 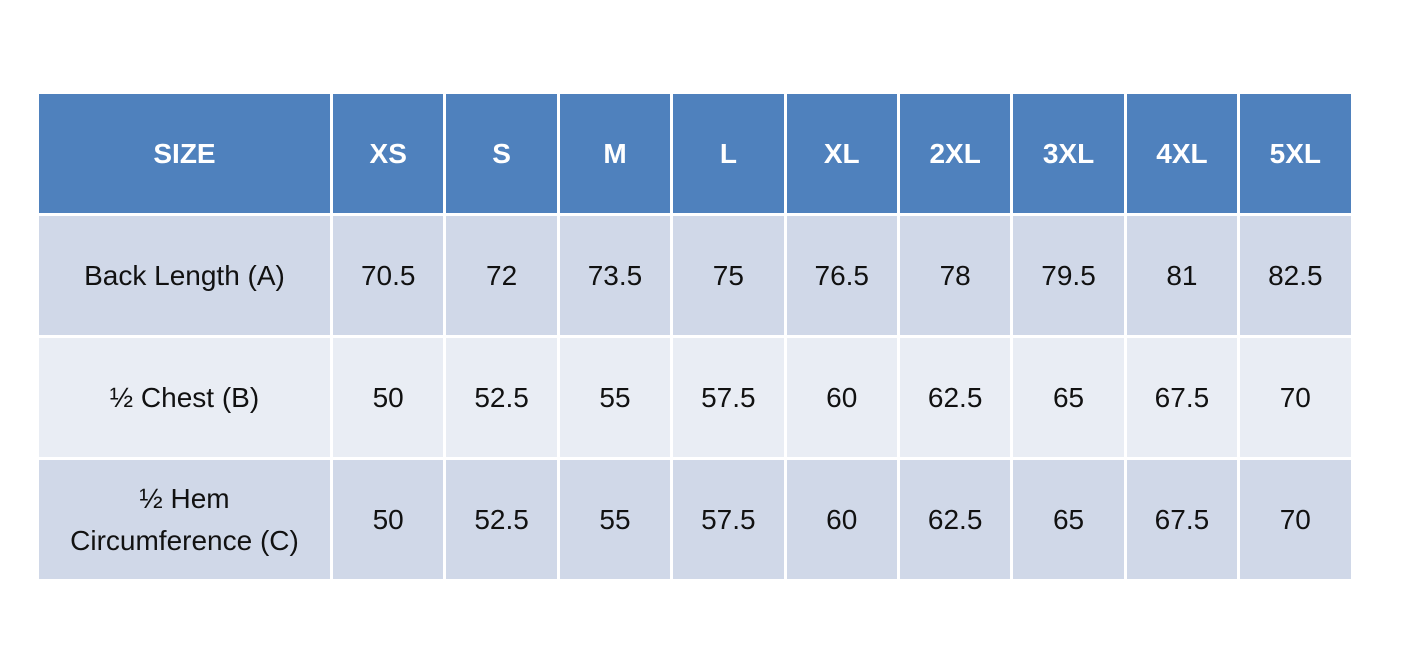 I want to click on table-cell: 70.5, so click(x=388, y=275).